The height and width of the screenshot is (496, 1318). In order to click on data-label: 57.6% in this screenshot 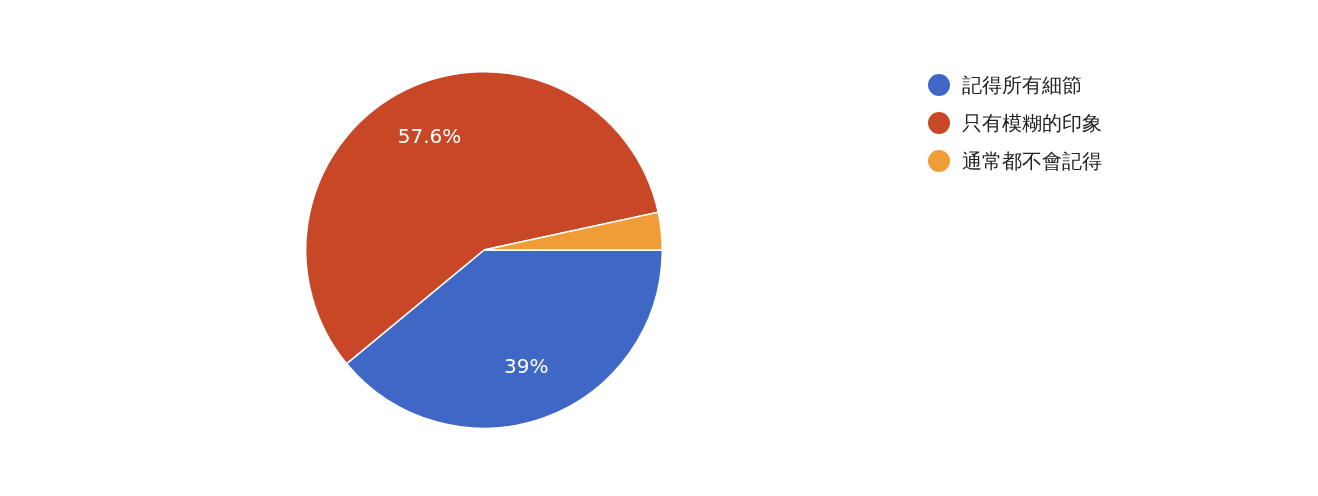, I will do `click(429, 135)`.